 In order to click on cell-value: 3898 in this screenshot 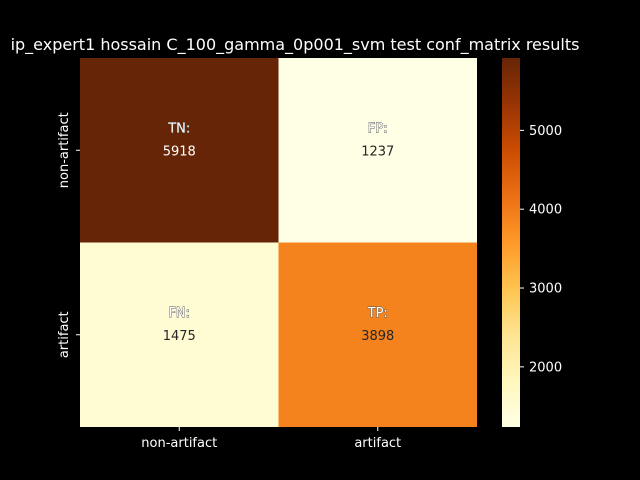, I will do `click(377, 336)`.